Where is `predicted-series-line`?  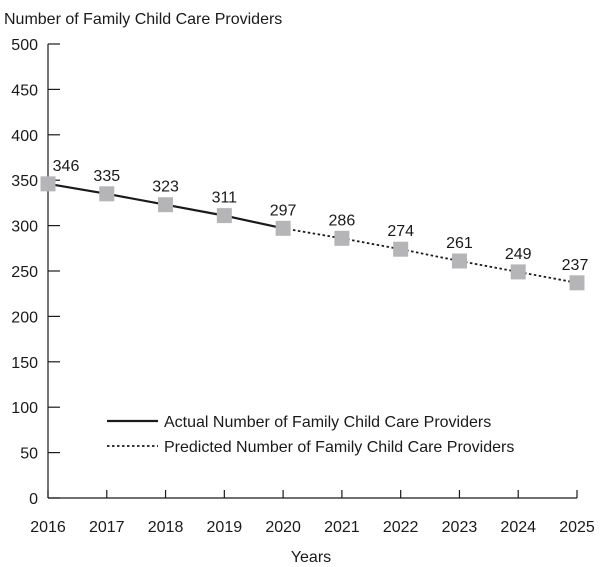
predicted-series-line is located at coordinates (430, 255).